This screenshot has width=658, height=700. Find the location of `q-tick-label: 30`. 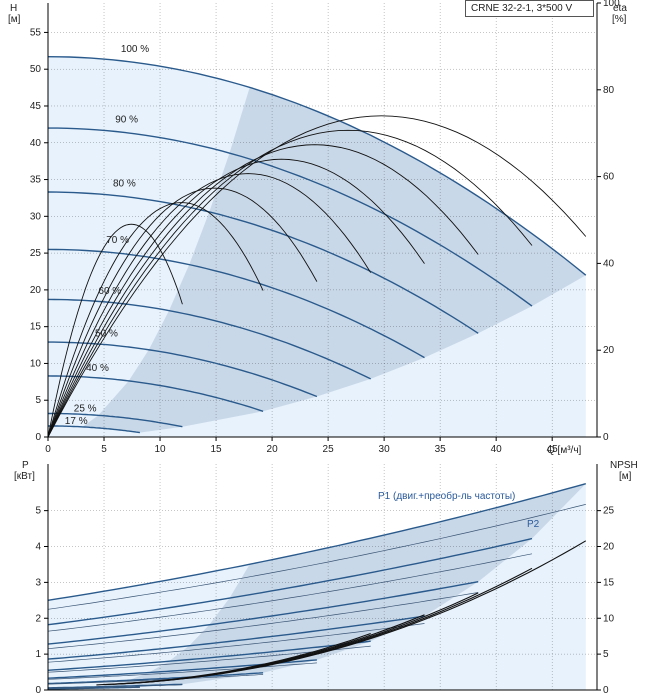

q-tick-label: 30 is located at coordinates (385, 449).